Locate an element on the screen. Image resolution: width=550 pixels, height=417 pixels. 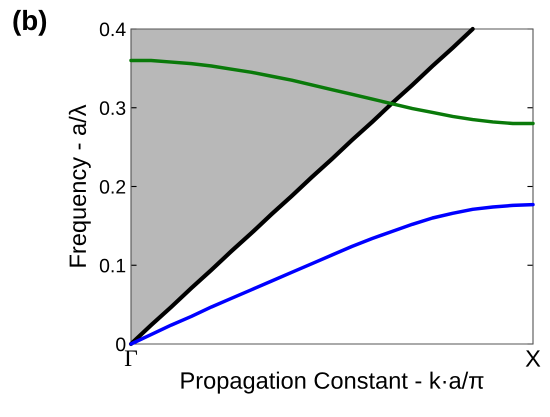
line-series is located at coordinates (332, 92).